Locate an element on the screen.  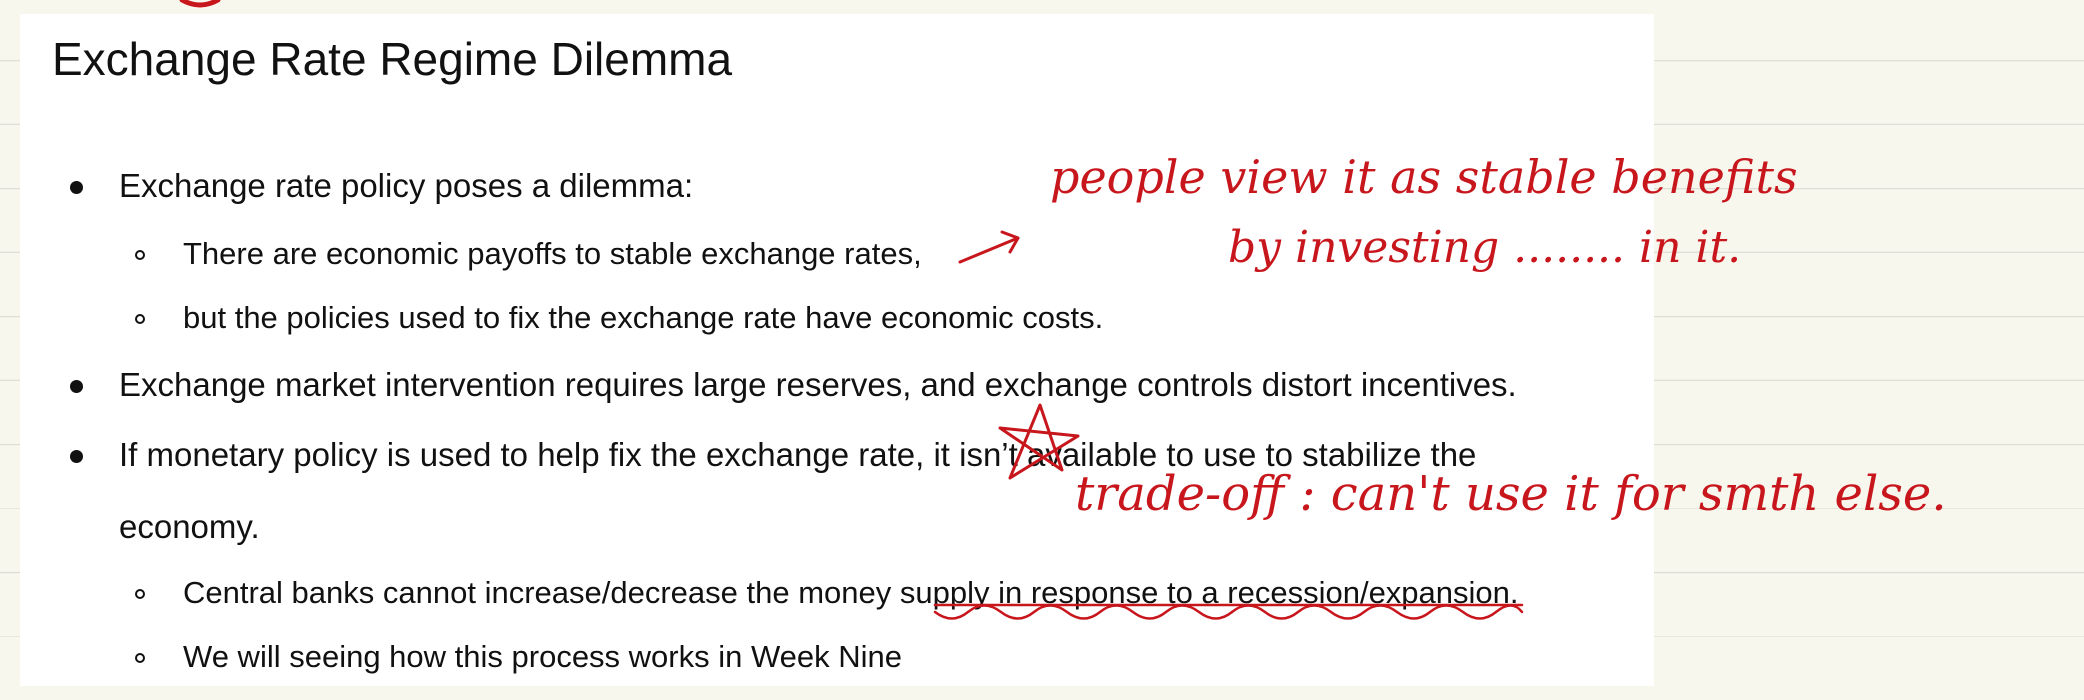
slide-title: Exchange Rate Regime Dilemma is located at coordinates (392, 59).